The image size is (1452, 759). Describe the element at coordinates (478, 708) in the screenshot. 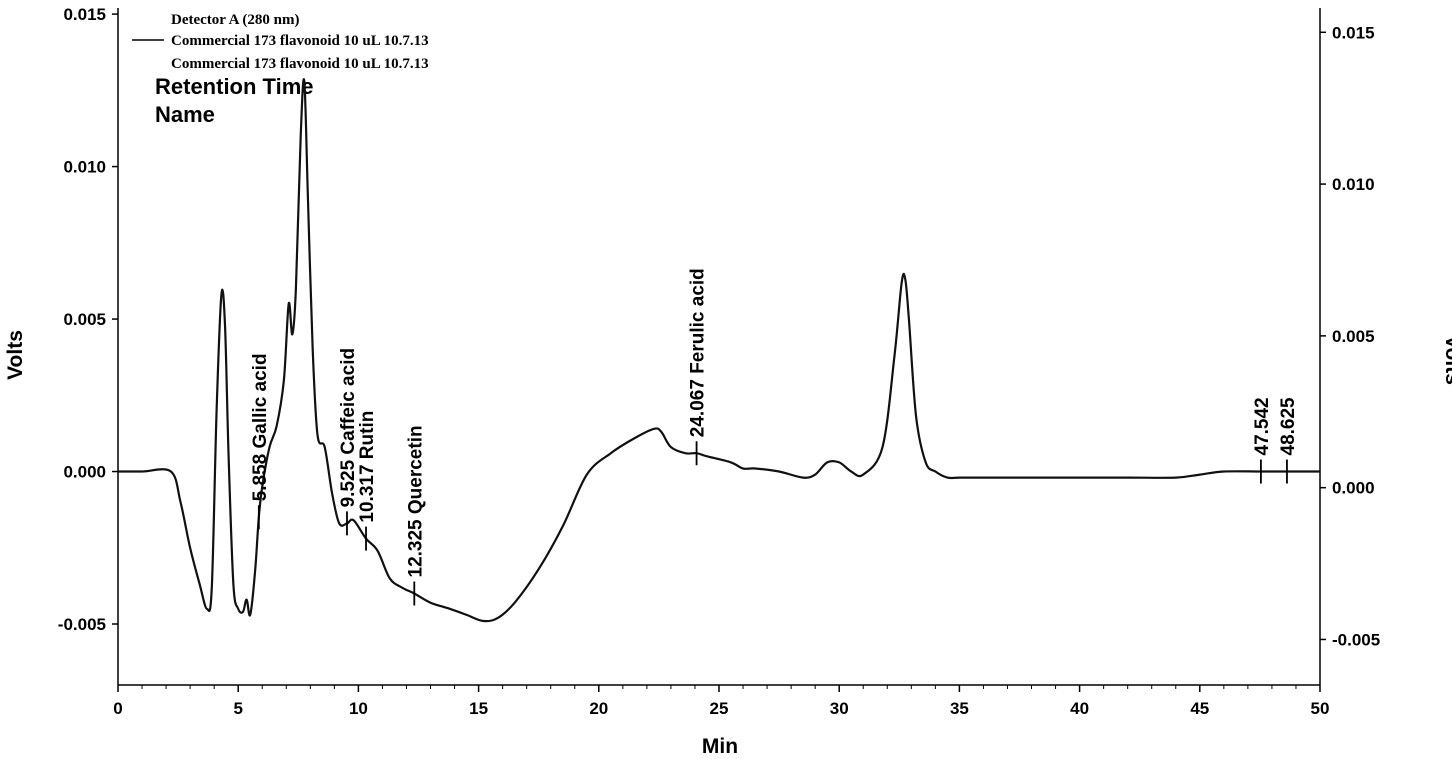

I see `x-tick-label-3: 15` at that location.